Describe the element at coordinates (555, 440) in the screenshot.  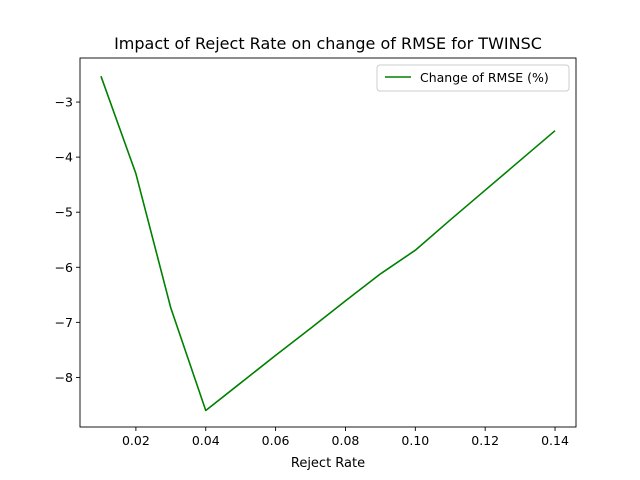
I see `x-tick-label: 0.14` at that location.